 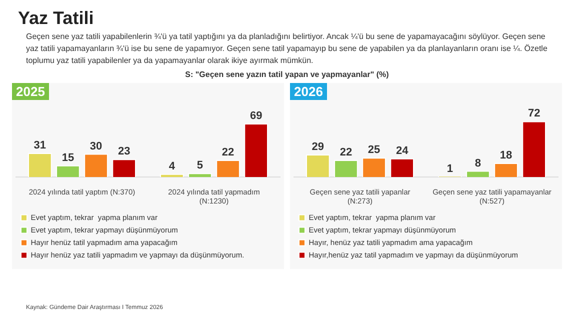 I want to click on data-label: 25, so click(x=374, y=150).